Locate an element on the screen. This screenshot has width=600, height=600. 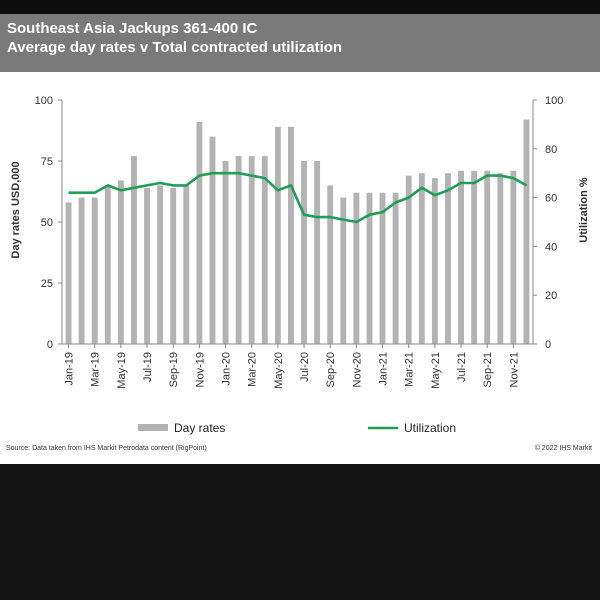
left-tick-label-100: 100 is located at coordinates (44, 101).